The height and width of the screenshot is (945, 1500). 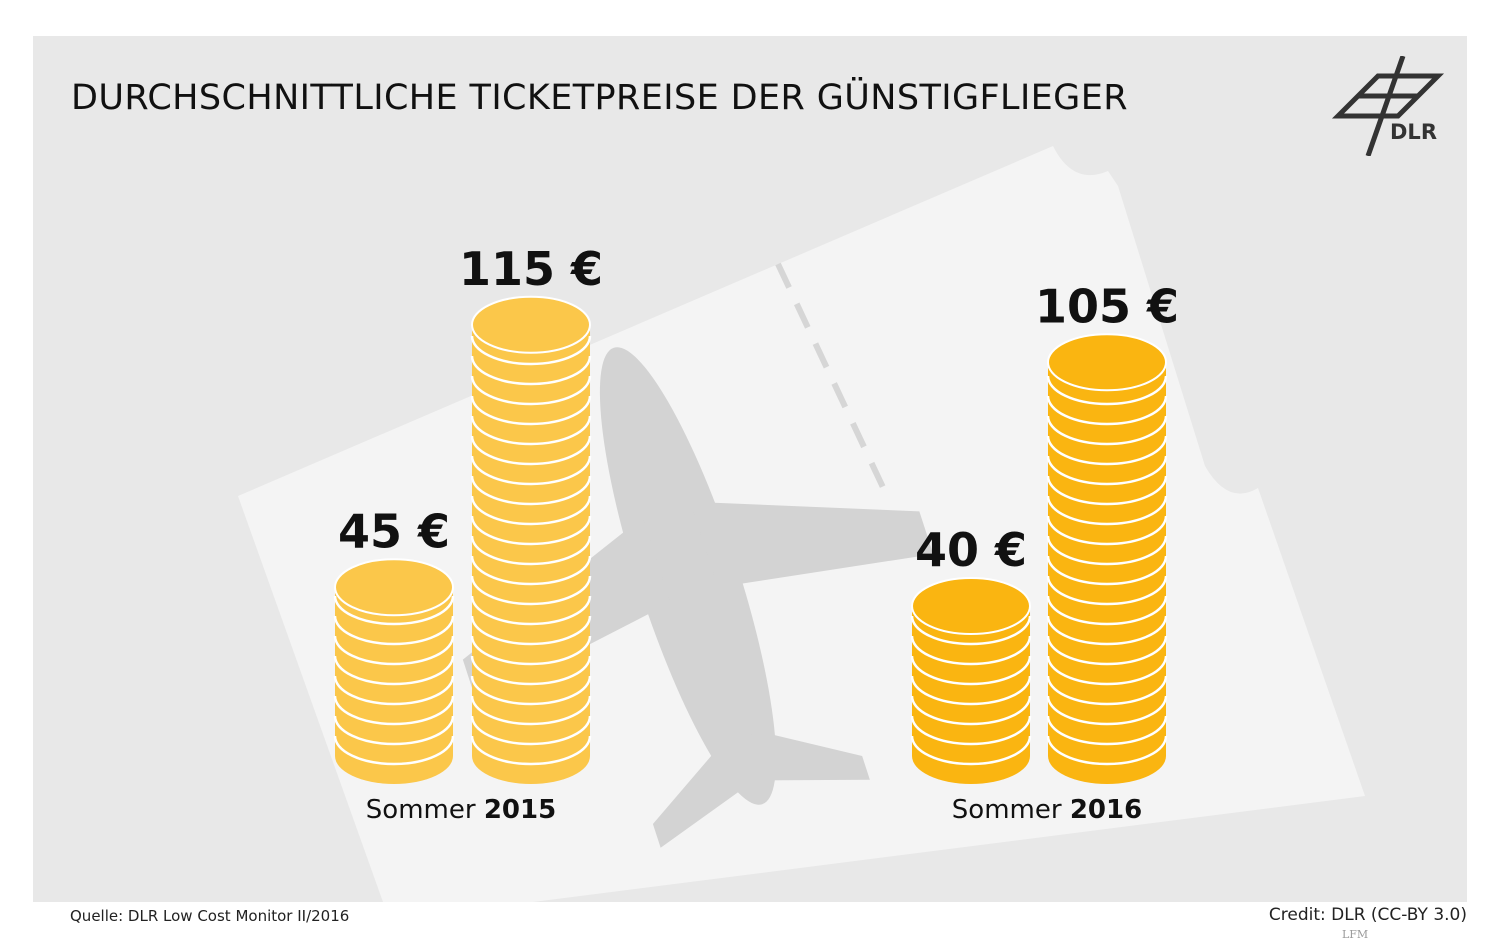 I want to click on coin-stack: 105 €, so click(x=1107, y=531).